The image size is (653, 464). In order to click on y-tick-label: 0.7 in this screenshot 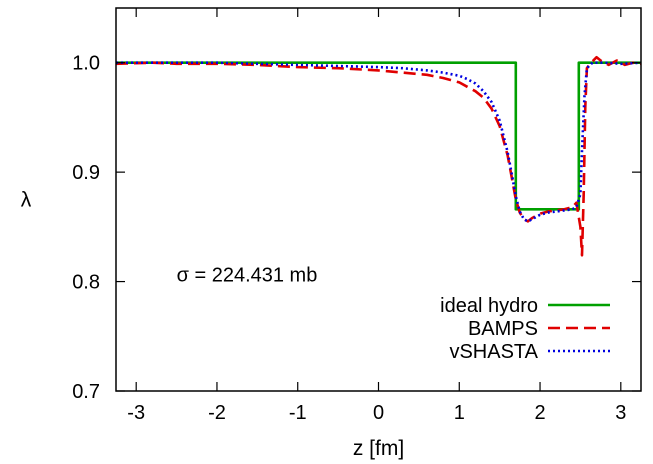, I will do `click(86, 392)`.